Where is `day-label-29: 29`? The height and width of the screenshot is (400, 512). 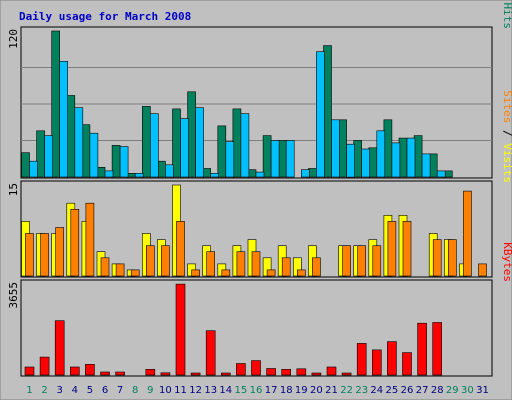
day-label-29: 29 is located at coordinates (452, 390).